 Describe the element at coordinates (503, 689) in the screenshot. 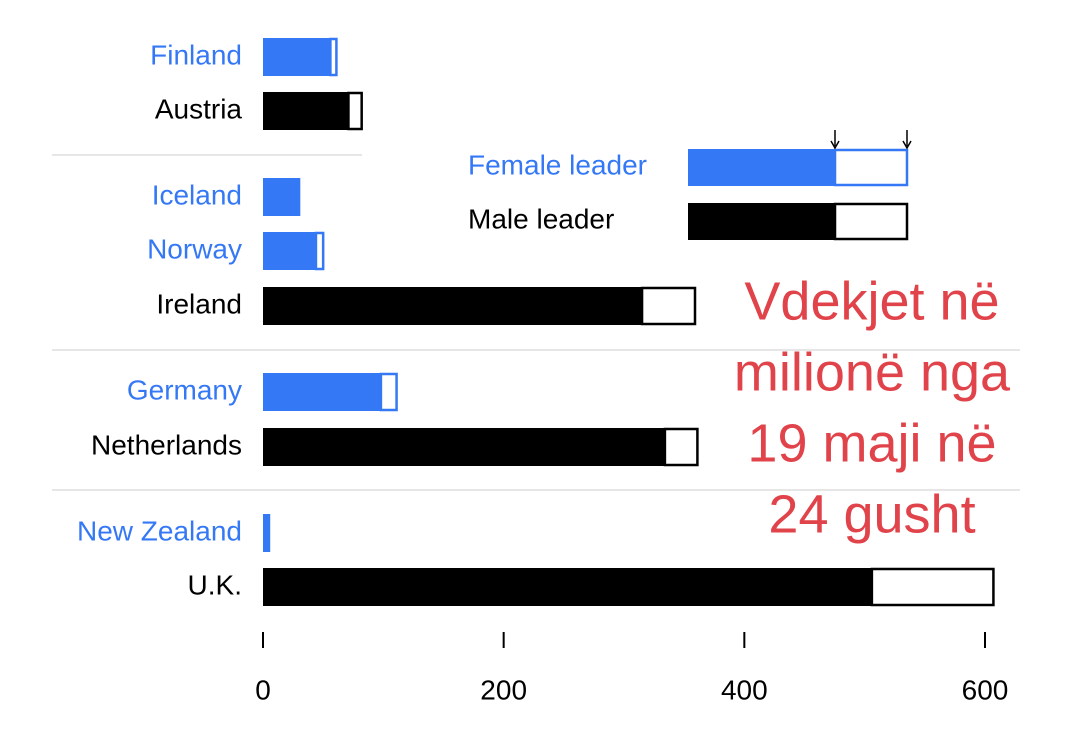

I see `x-tick-label: 200` at that location.